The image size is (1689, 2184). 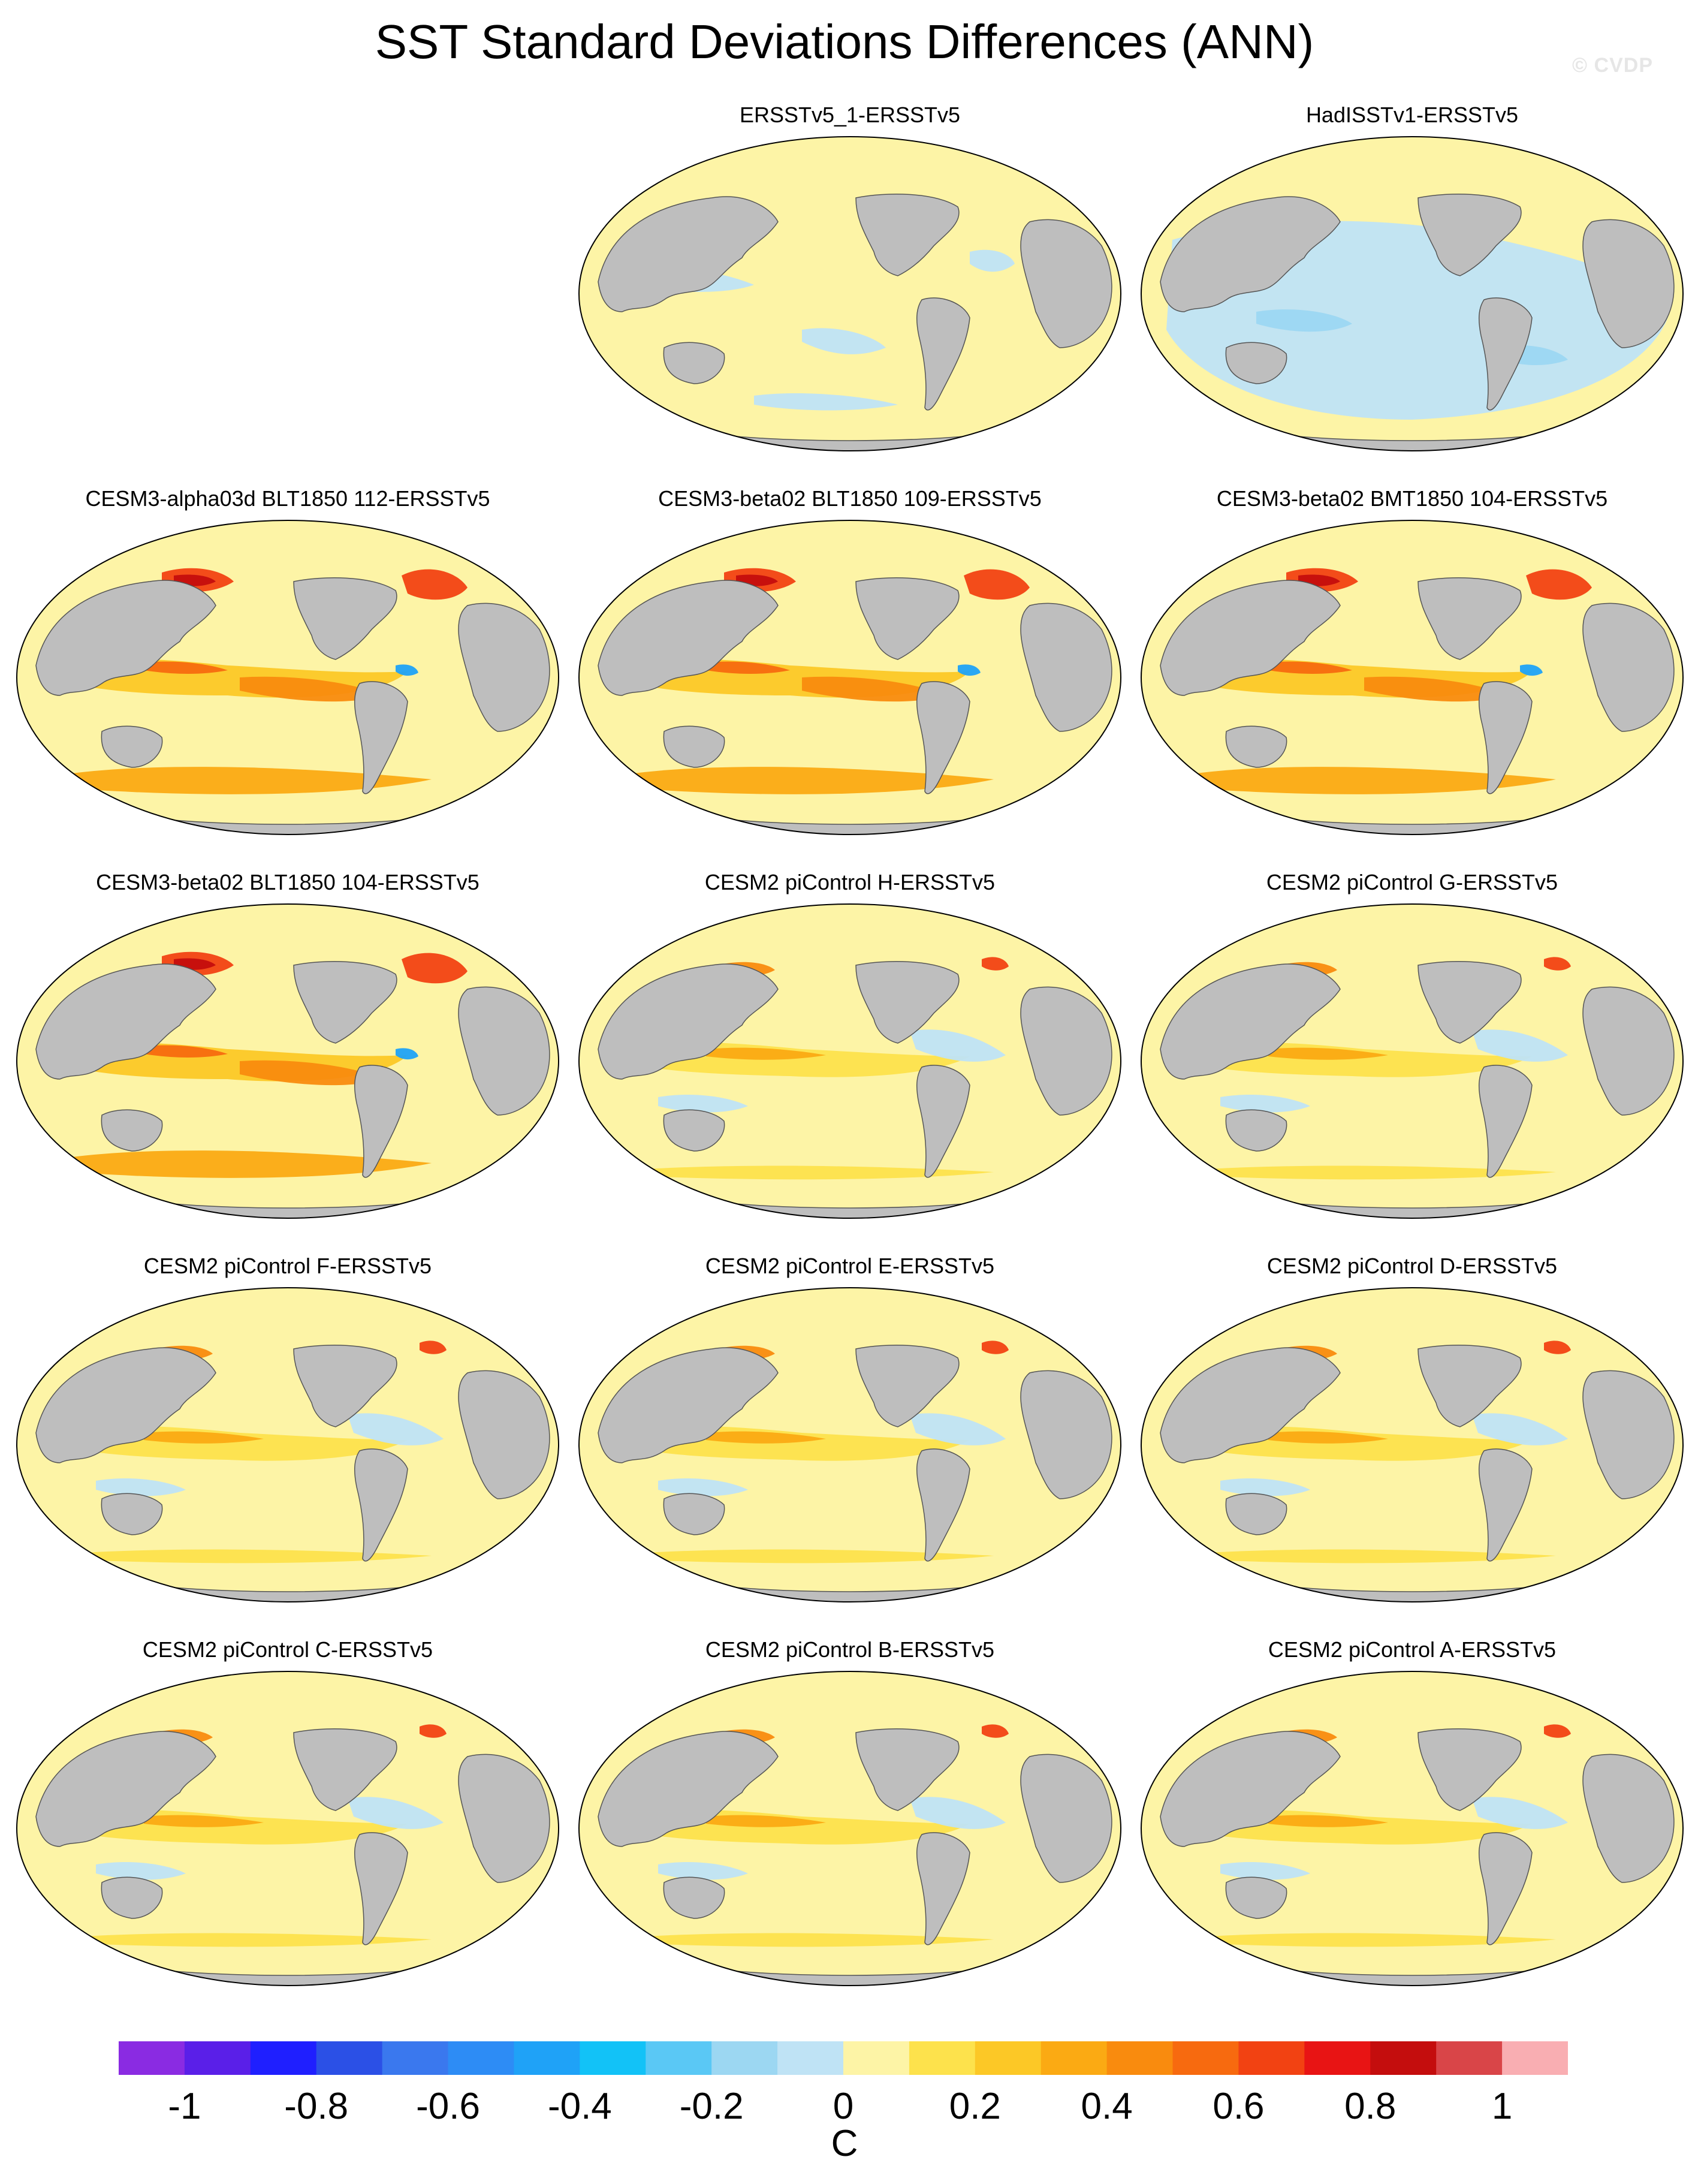 What do you see at coordinates (1412, 115) in the screenshot?
I see `panel-title: HadISSTv1-ERSSTv5` at bounding box center [1412, 115].